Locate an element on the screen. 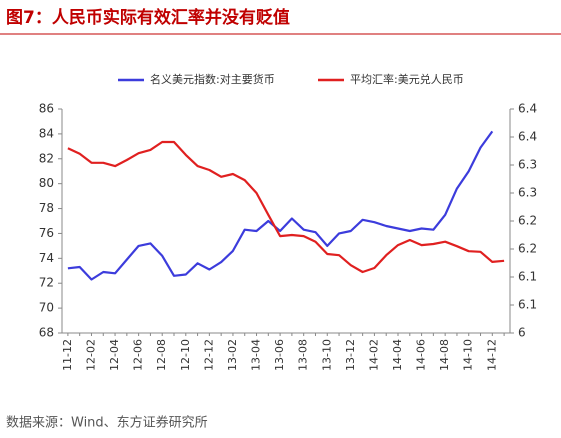  source: 数据来源：Wind、东方证券研究所 is located at coordinates (107, 423).